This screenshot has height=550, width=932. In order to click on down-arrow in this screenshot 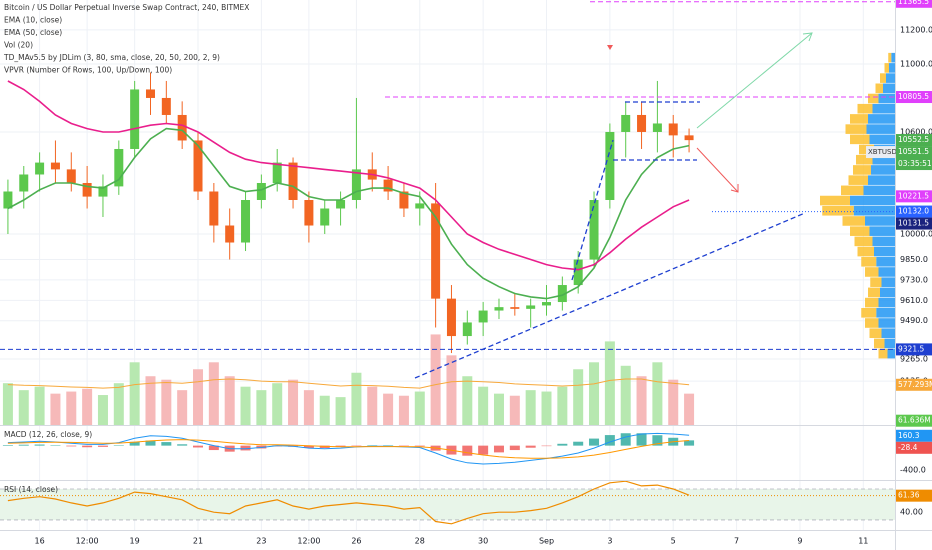, I will do `click(717, 170)`.